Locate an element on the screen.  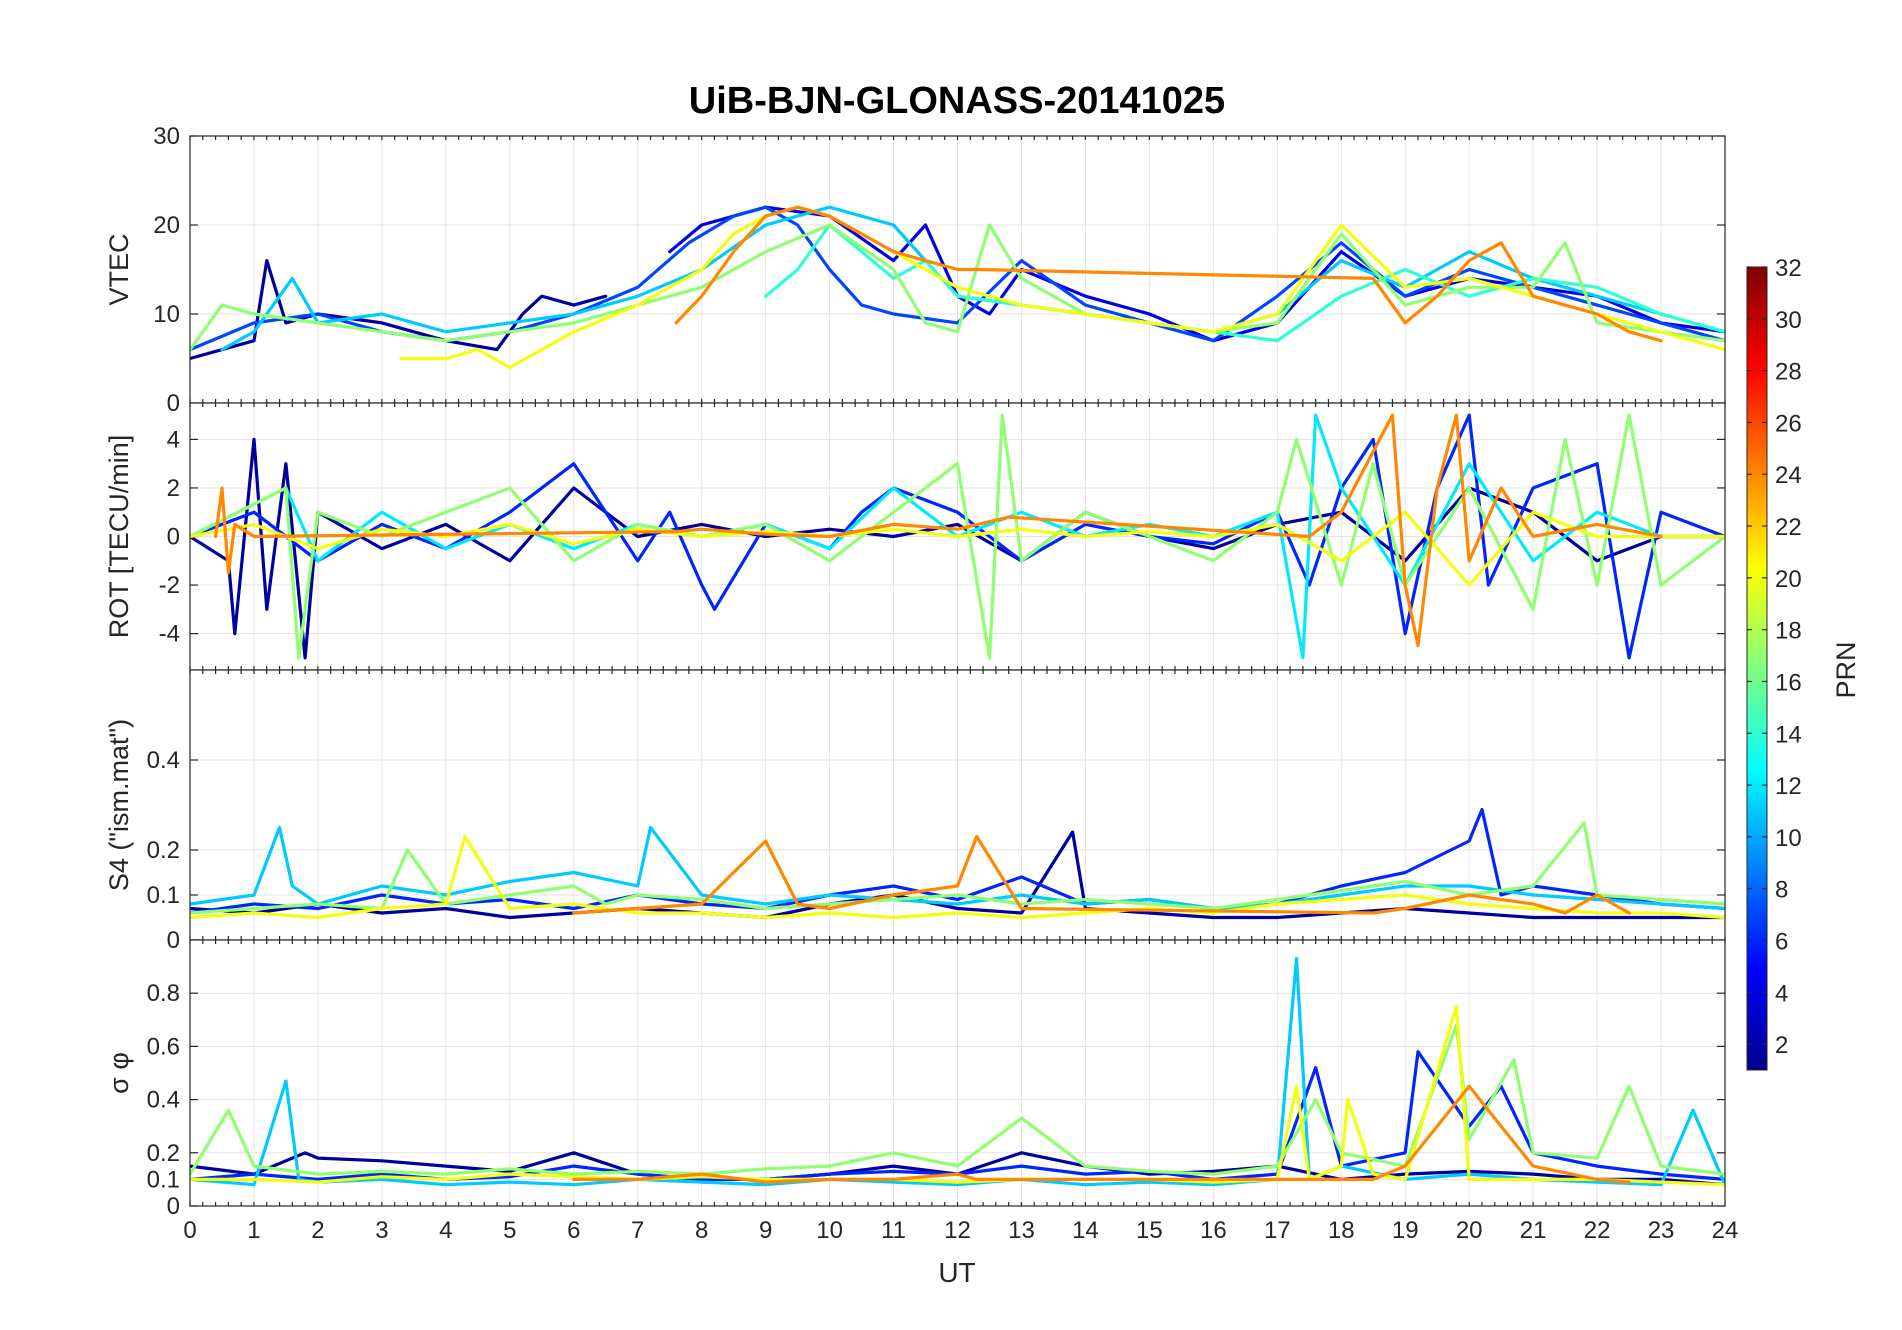
y-axis-label: VTEC is located at coordinates (119, 269).